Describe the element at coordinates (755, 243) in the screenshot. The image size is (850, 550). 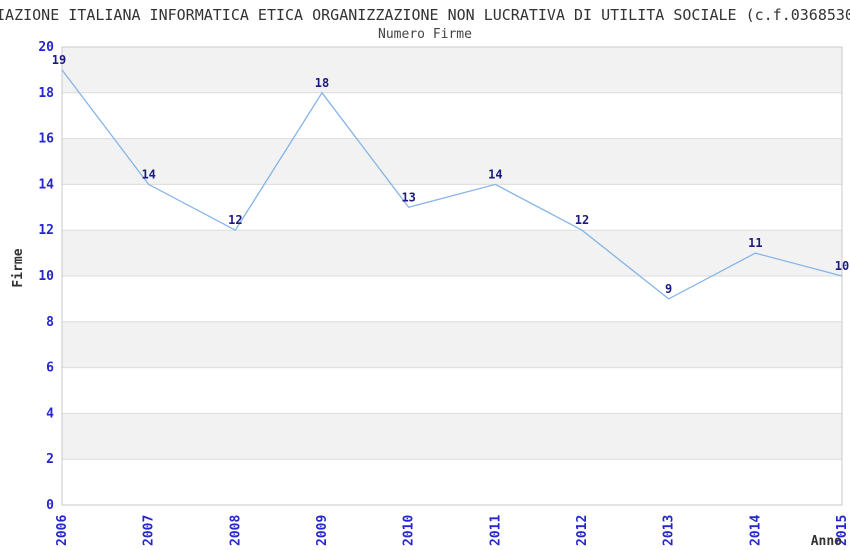
I see `value-label: 11` at that location.